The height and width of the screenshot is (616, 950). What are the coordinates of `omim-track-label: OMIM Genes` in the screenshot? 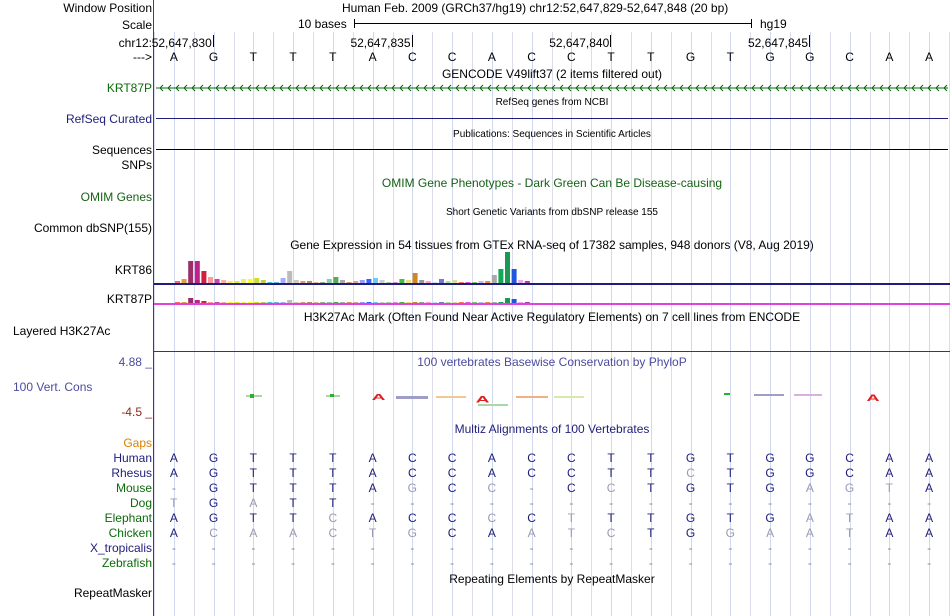 It's located at (116, 197).